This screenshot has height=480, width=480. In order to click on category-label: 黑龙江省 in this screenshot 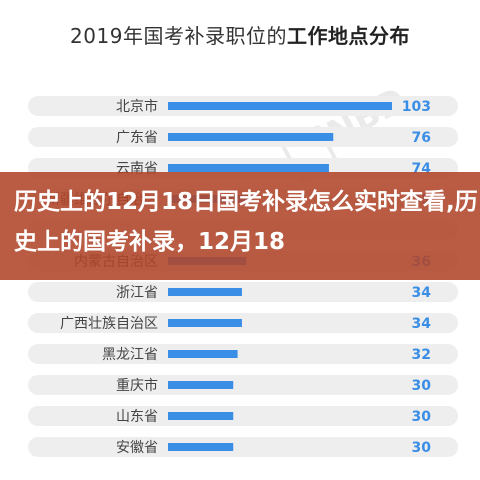, I will do `click(130, 355)`.